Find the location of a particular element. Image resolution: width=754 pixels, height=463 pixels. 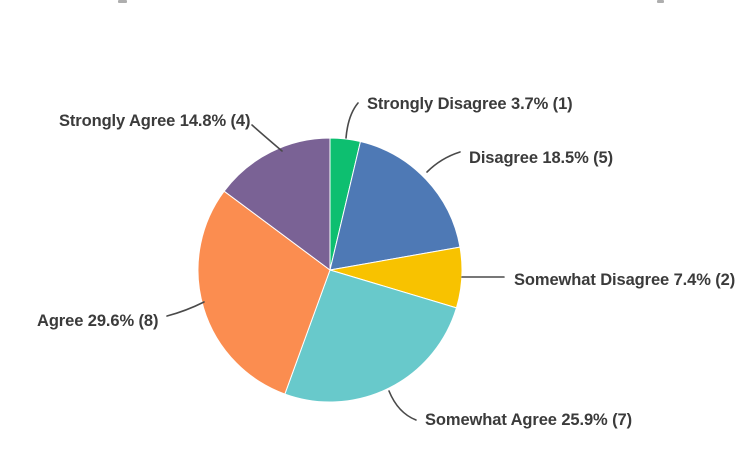

leader-line-somewhat-agree is located at coordinates (402, 405).